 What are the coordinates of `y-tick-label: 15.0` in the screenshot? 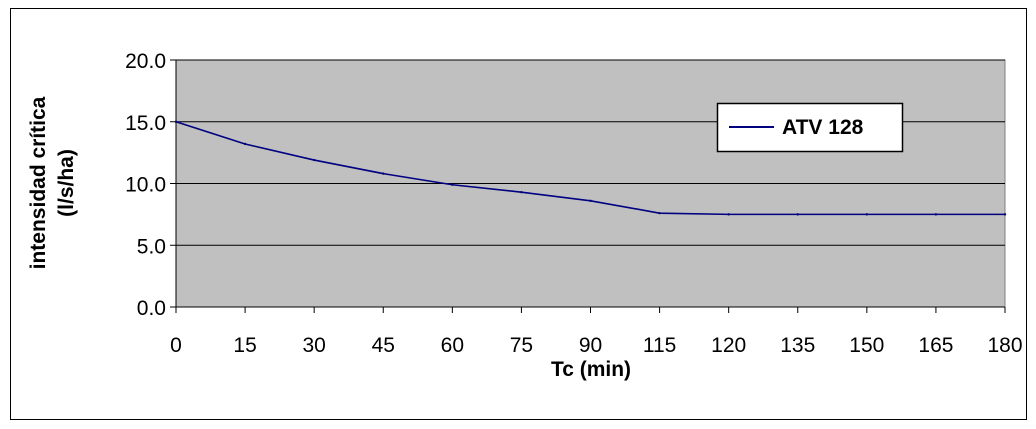 It's located at (145, 123).